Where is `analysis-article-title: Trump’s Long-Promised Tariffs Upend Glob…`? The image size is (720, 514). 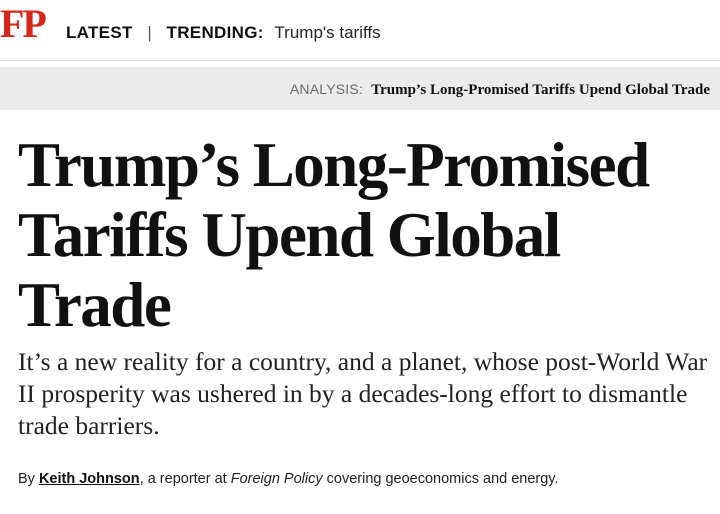 analysis-article-title: Trump’s Long-Promised Tariffs Upend Glob… is located at coordinates (540, 90).